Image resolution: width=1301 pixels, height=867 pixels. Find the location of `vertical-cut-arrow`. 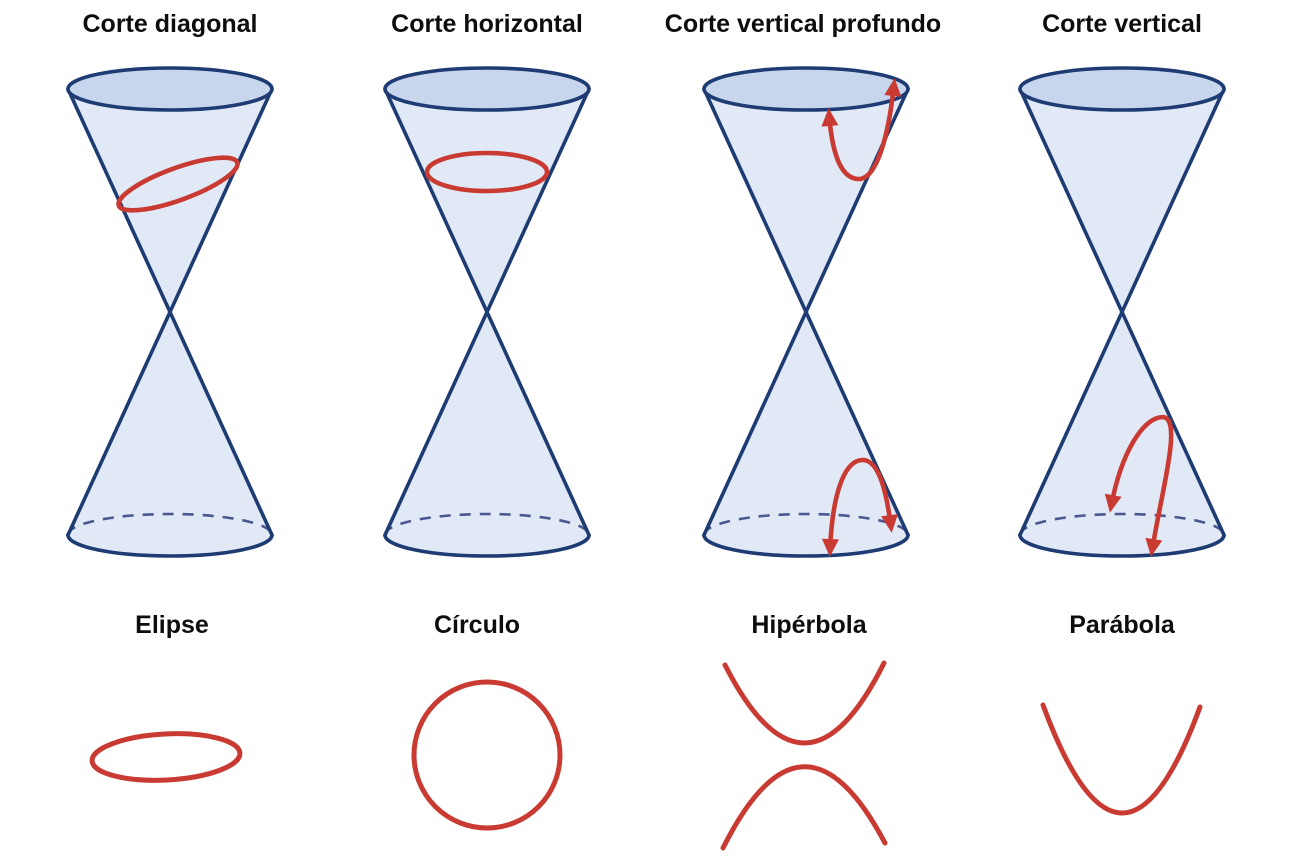

vertical-cut-arrow is located at coordinates (1139, 485).